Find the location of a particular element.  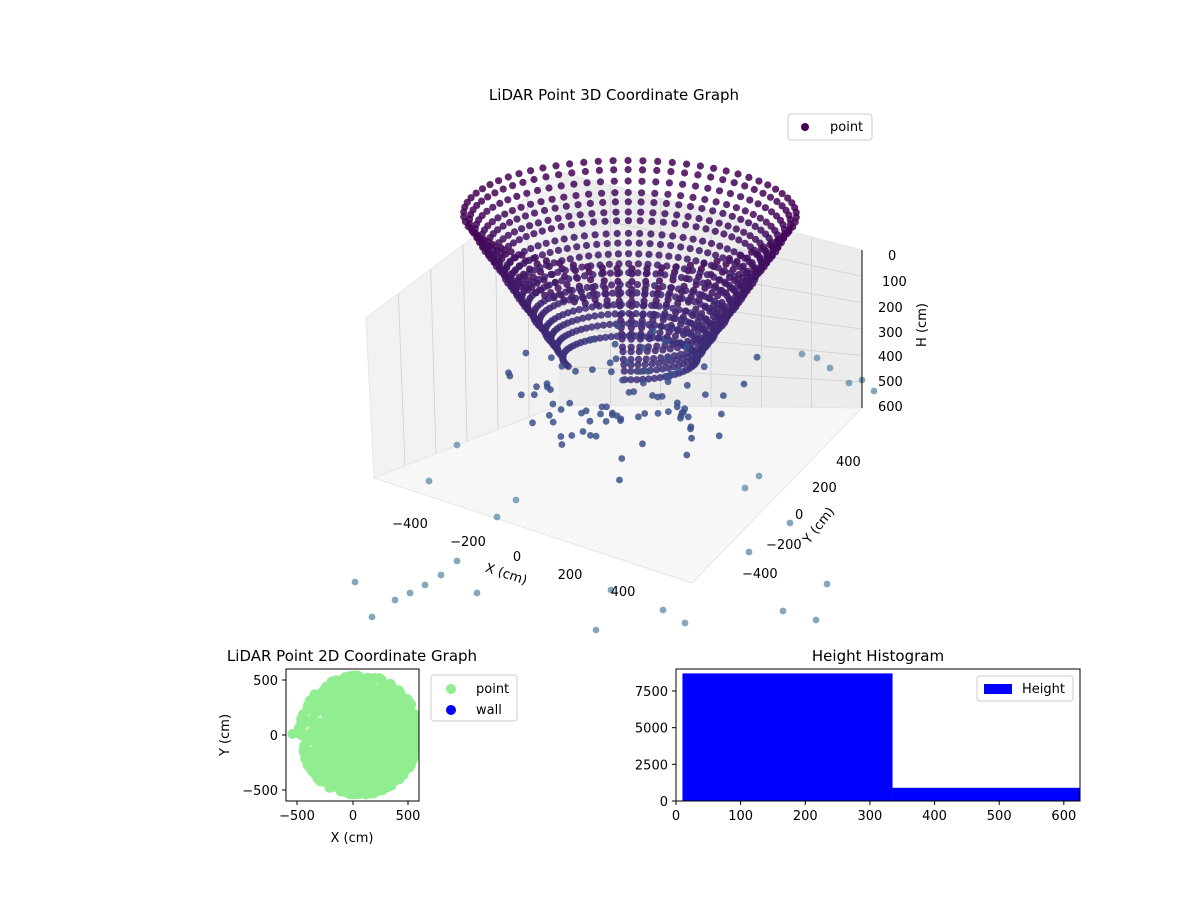

legend-marker-wall-2d is located at coordinates (451, 710).